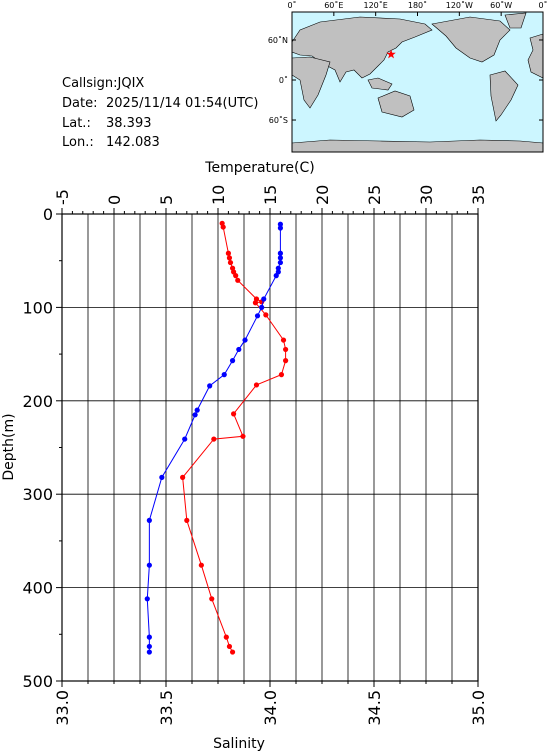 The height and width of the screenshot is (751, 553). What do you see at coordinates (278, 120) in the screenshot?
I see `map-lat-label: 60˚S` at bounding box center [278, 120].